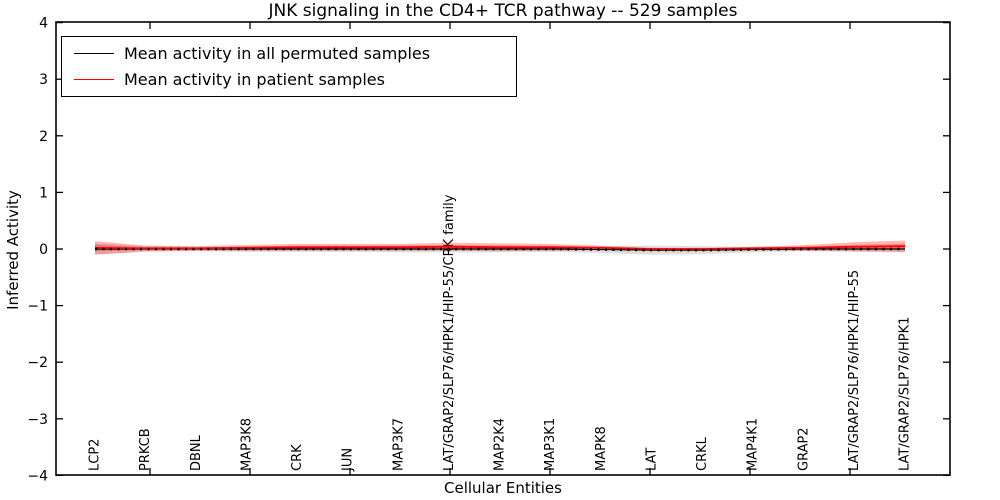  Describe the element at coordinates (94, 79) in the screenshot. I see `legend-line-swatch-patient` at that location.